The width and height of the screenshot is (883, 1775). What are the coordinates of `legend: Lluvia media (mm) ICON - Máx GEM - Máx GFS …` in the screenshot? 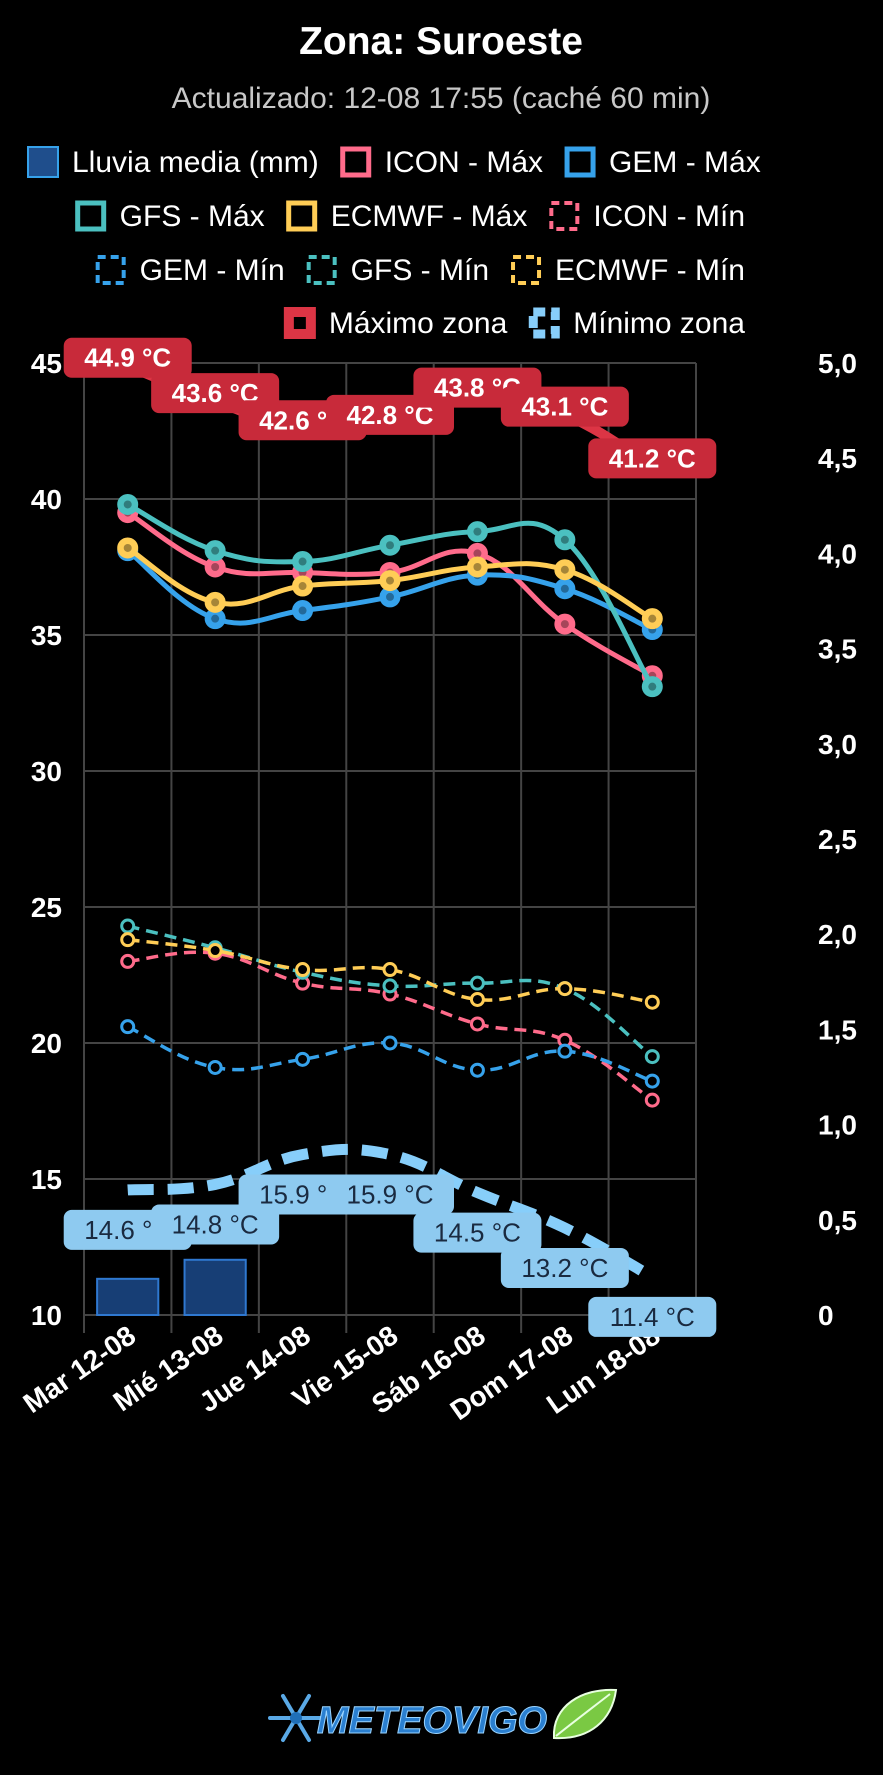 It's located at (394, 243).